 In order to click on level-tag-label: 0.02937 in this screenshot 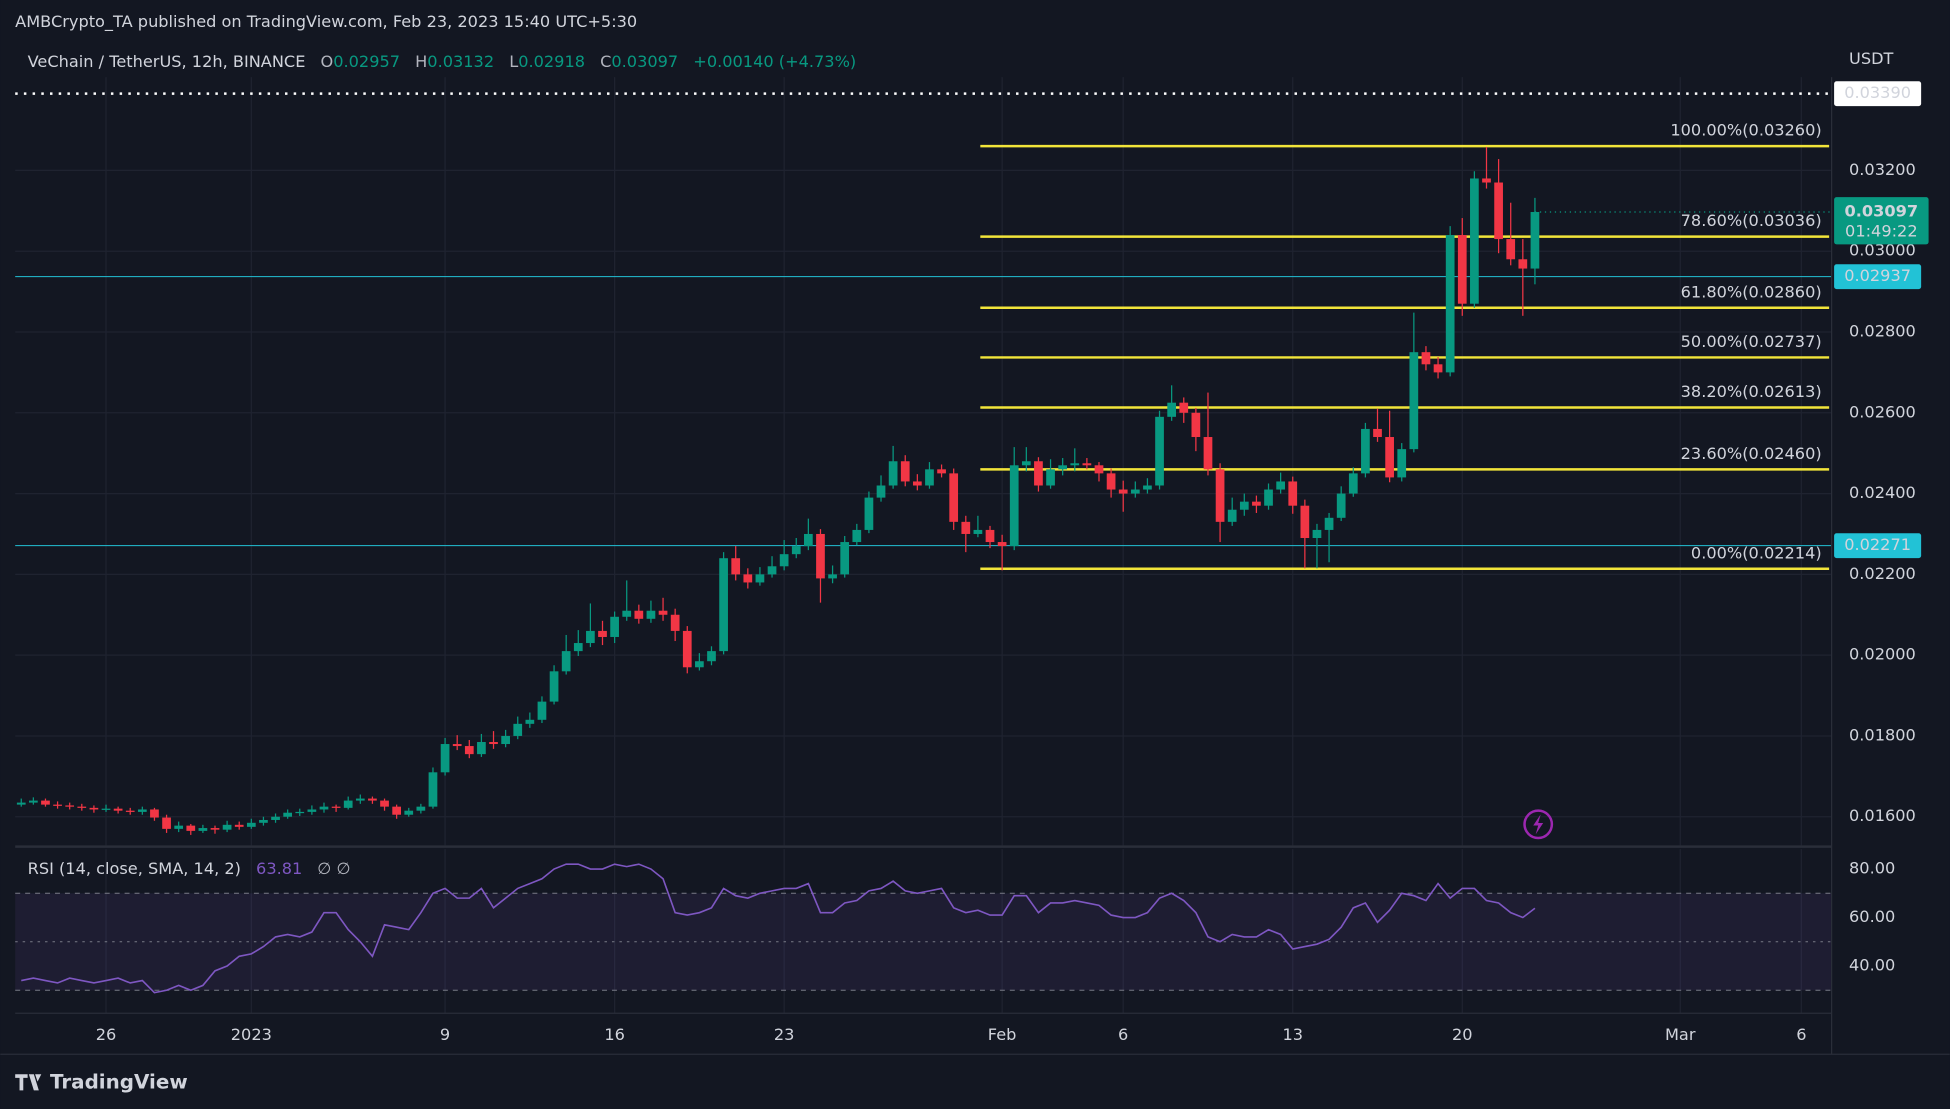, I will do `click(1877, 275)`.